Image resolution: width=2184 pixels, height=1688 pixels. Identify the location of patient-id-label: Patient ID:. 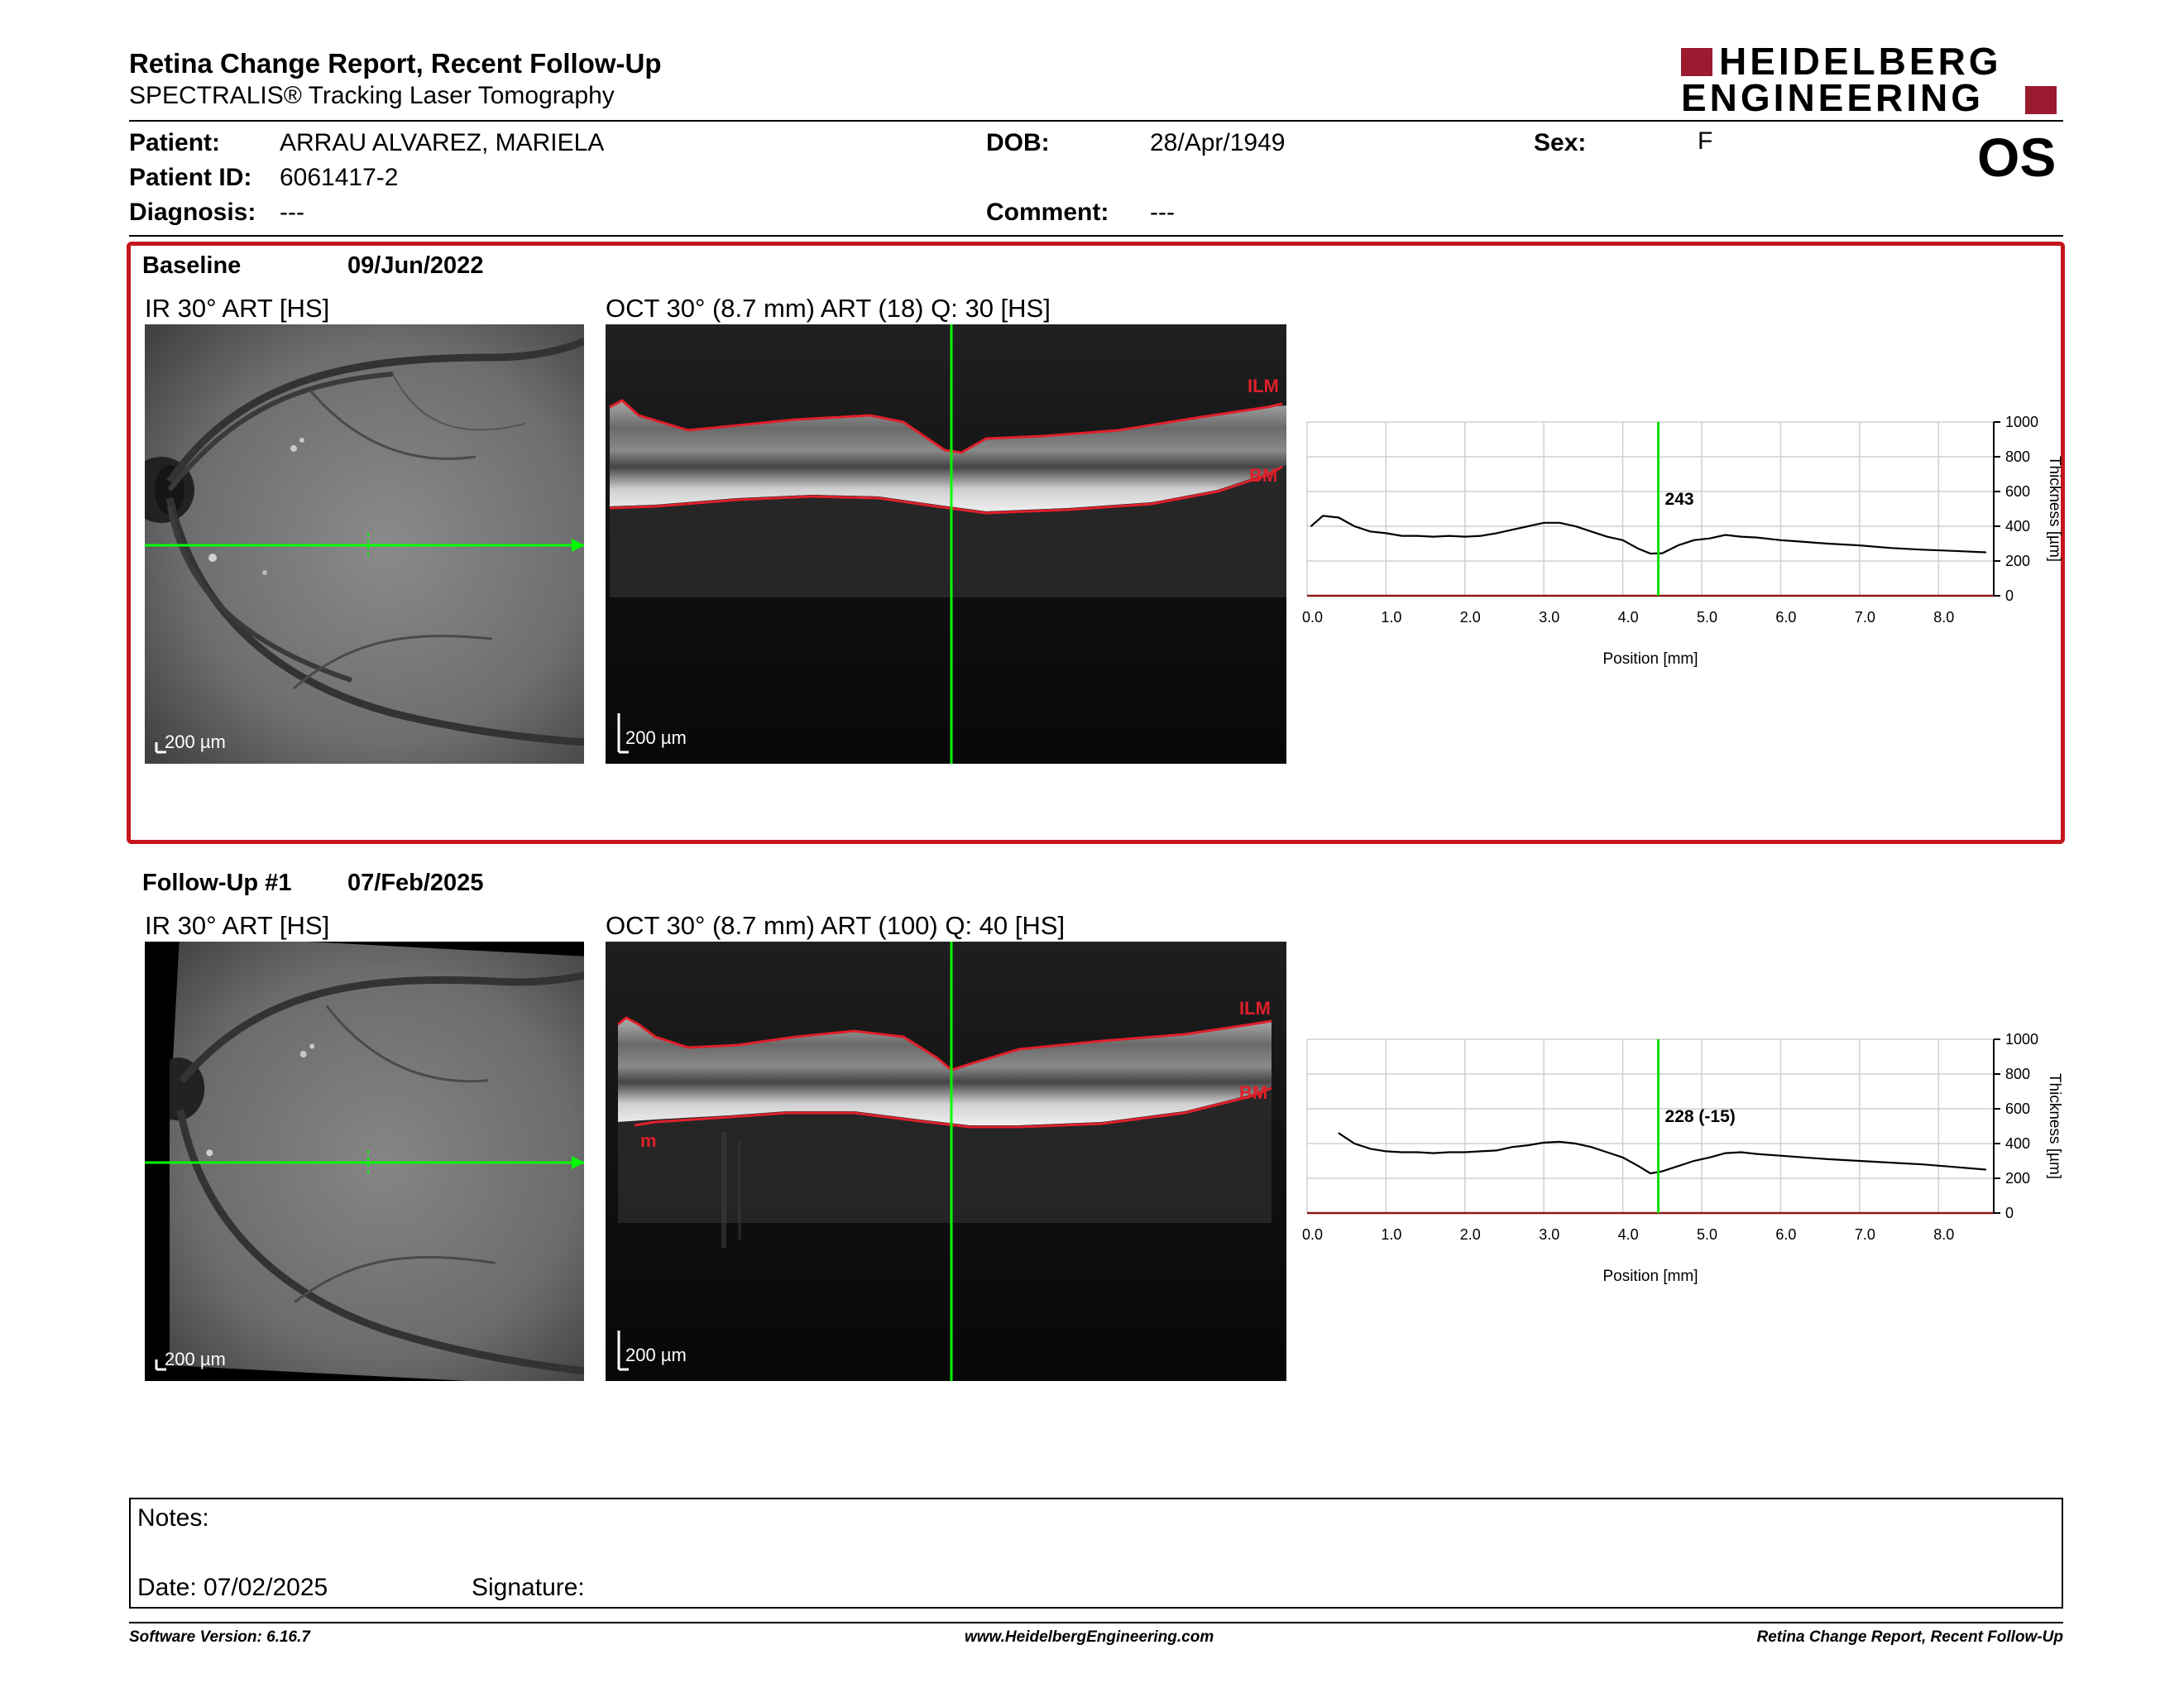
(190, 177).